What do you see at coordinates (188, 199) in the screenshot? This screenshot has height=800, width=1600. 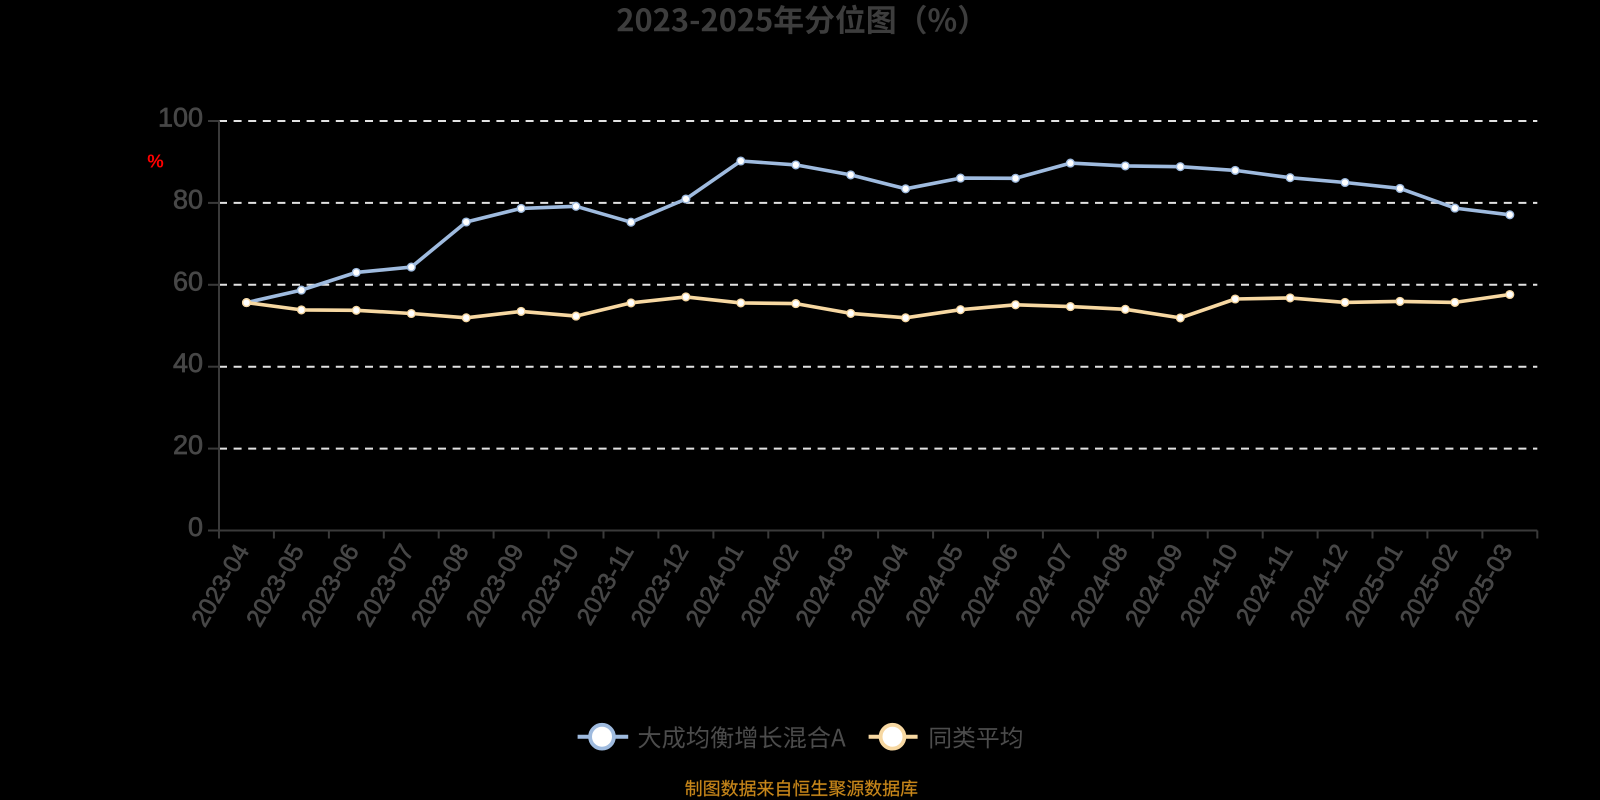 I see `svg-text: 80` at bounding box center [188, 199].